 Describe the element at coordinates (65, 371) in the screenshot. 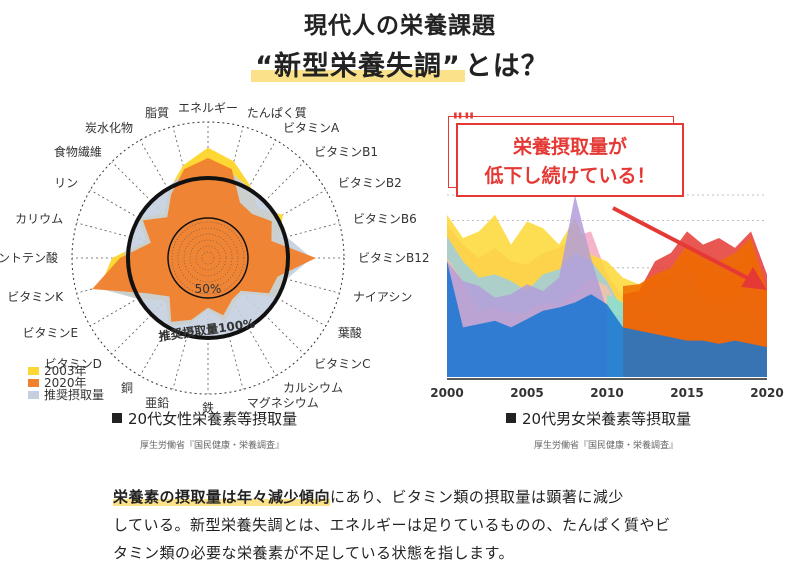

I see `legend-label: 2003年` at that location.